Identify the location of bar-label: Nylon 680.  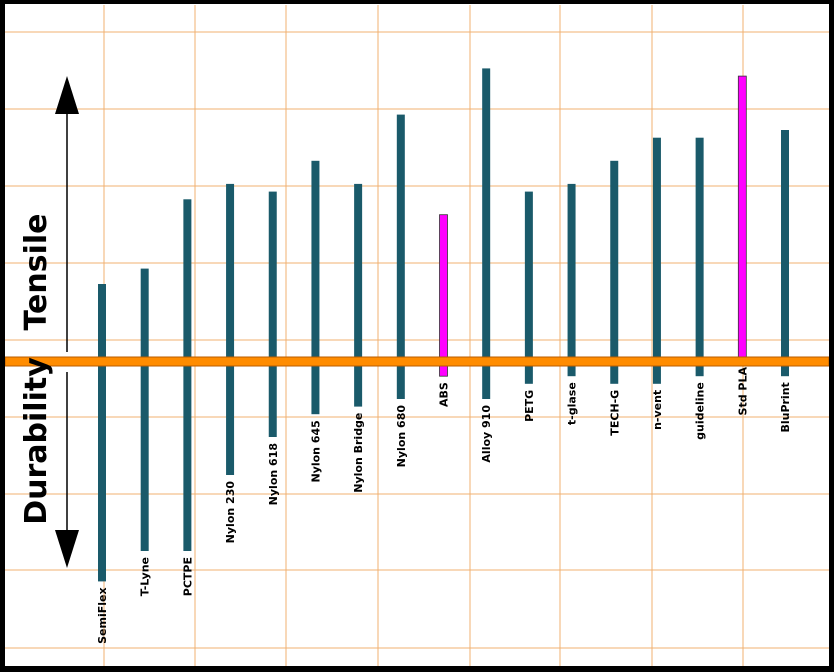
(401, 436).